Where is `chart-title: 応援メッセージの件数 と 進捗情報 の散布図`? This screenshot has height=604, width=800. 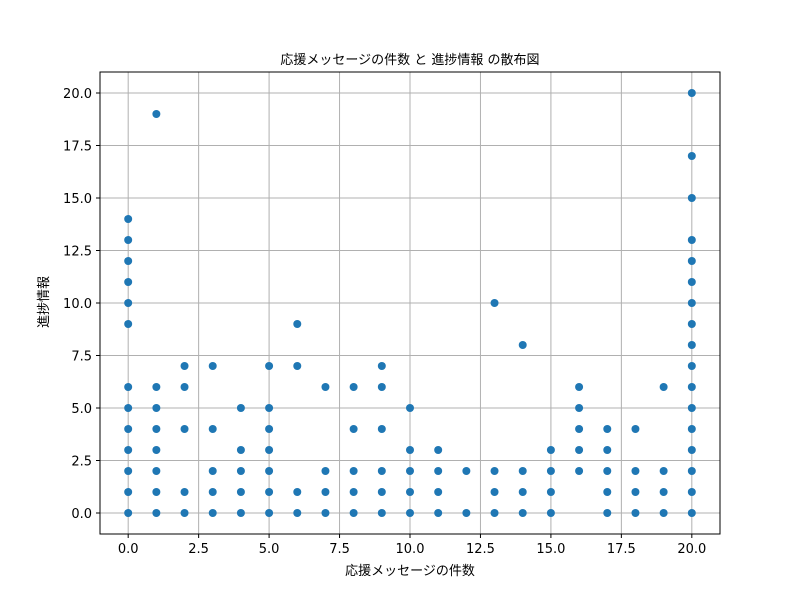 chart-title: 応援メッセージの件数 と 進捗情報 の散布図 is located at coordinates (409, 60).